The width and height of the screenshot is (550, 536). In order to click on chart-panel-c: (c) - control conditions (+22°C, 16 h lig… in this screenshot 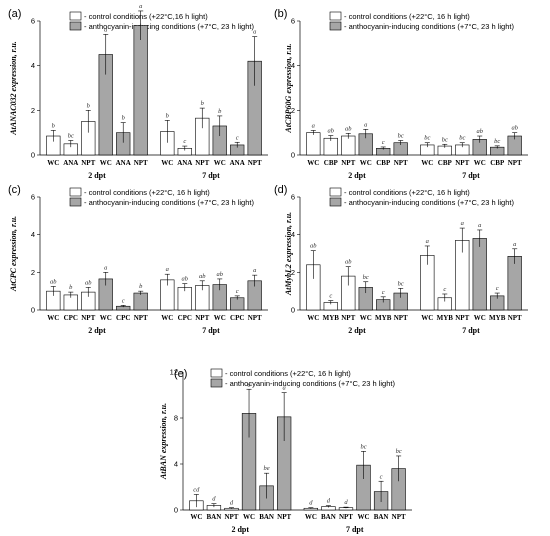, I will do `click(138, 259)`.